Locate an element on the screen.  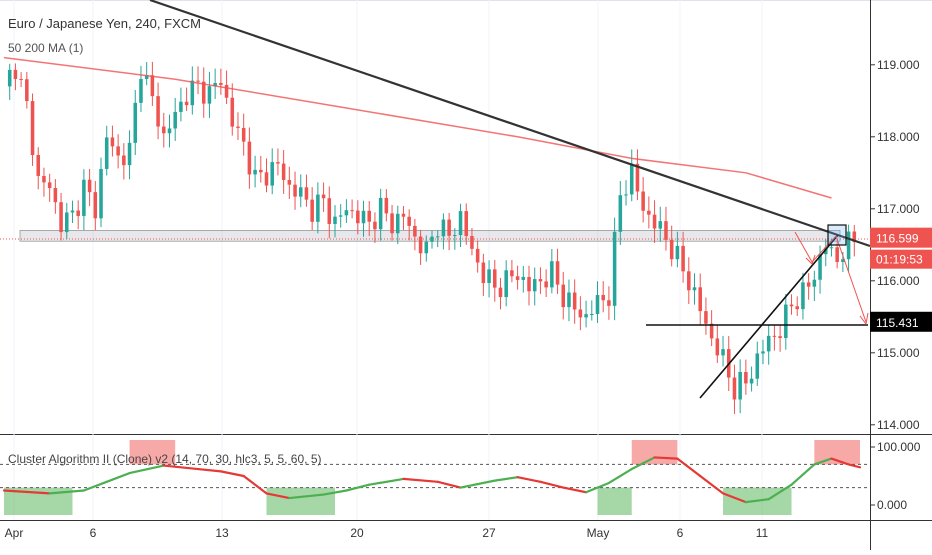
overbought-zone is located at coordinates (152, 452).